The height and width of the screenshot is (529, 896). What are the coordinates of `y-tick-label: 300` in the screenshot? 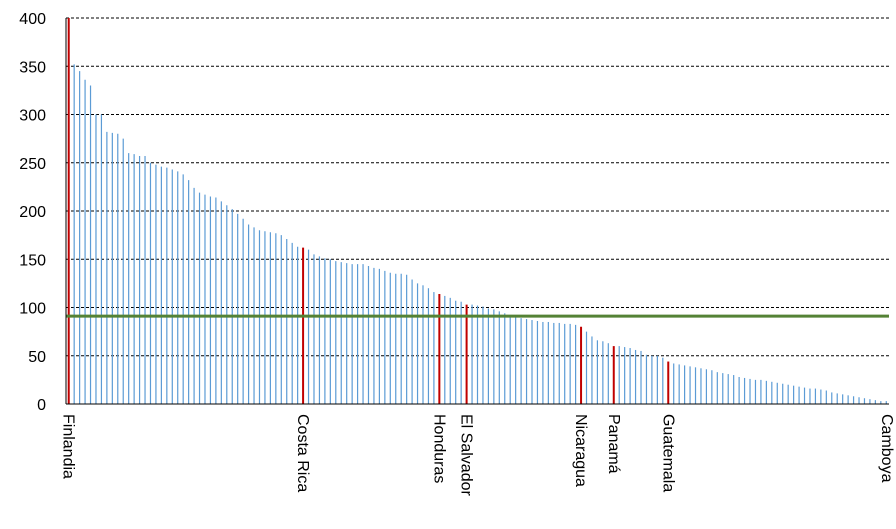 It's located at (32, 116).